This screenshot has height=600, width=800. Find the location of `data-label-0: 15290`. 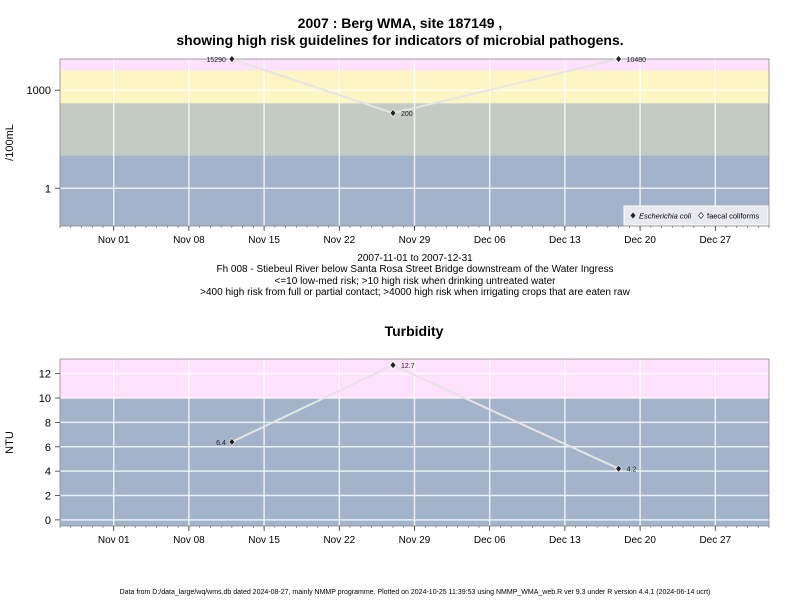

data-label-0: 15290 is located at coordinates (216, 60).